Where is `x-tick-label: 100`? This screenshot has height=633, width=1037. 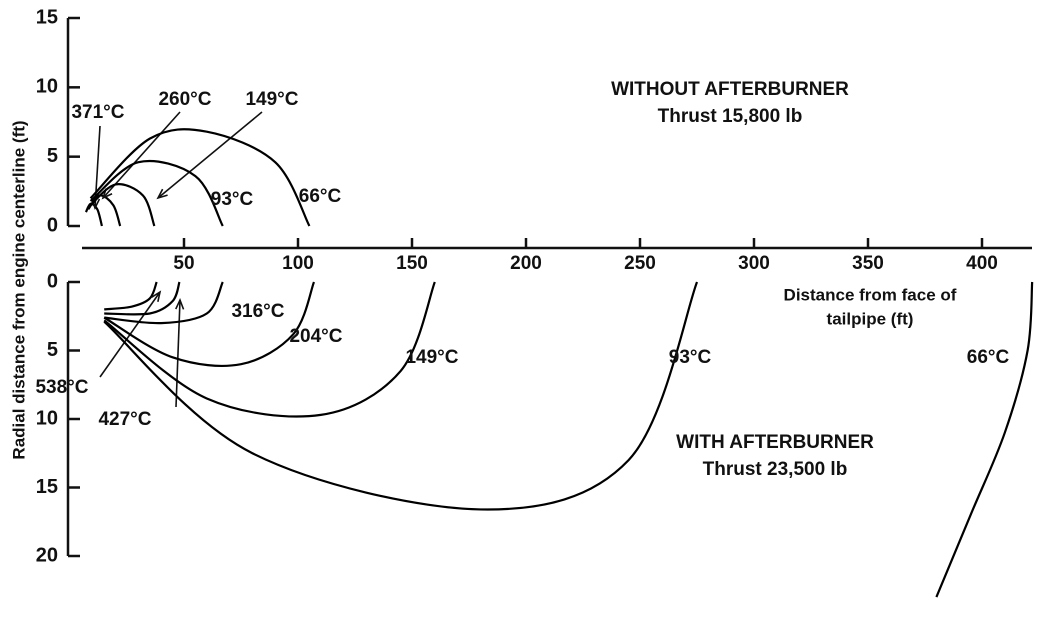
x-tick-label: 100 is located at coordinates (298, 263).